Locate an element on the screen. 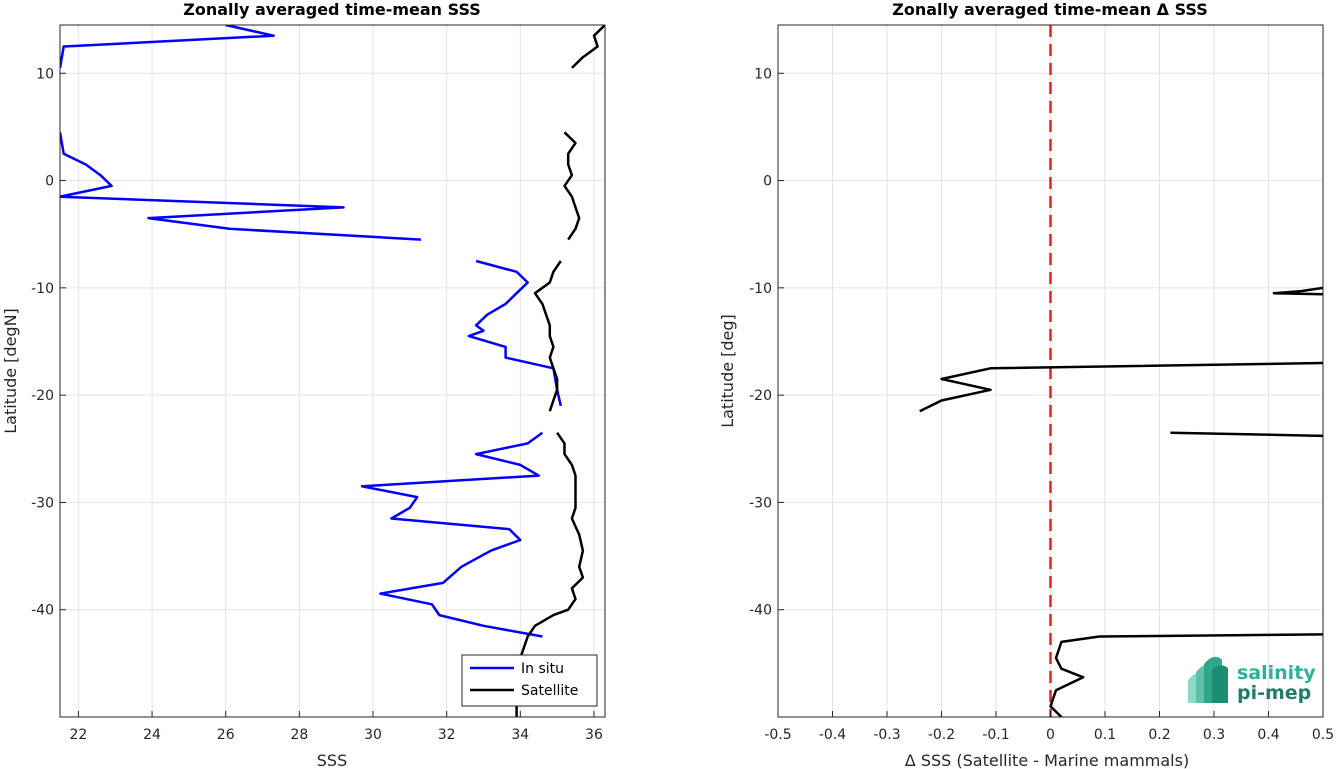 The width and height of the screenshot is (1336, 769). x-tick-label: 24 is located at coordinates (152, 735).